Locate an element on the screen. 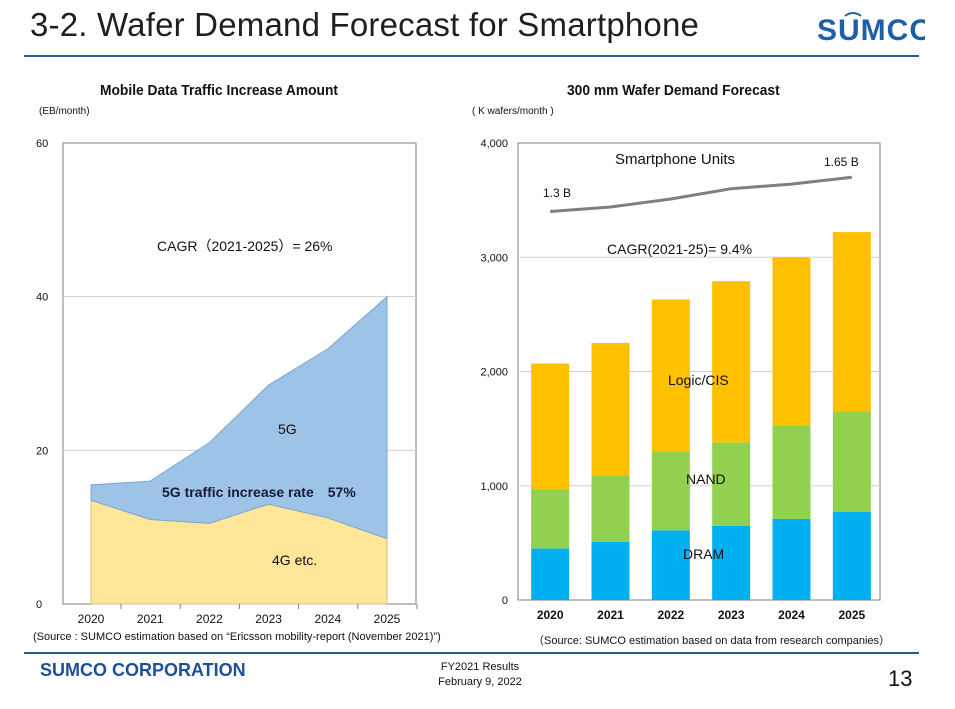  traffic-rate-label: 5G traffic increase rate 57% is located at coordinates (259, 492).